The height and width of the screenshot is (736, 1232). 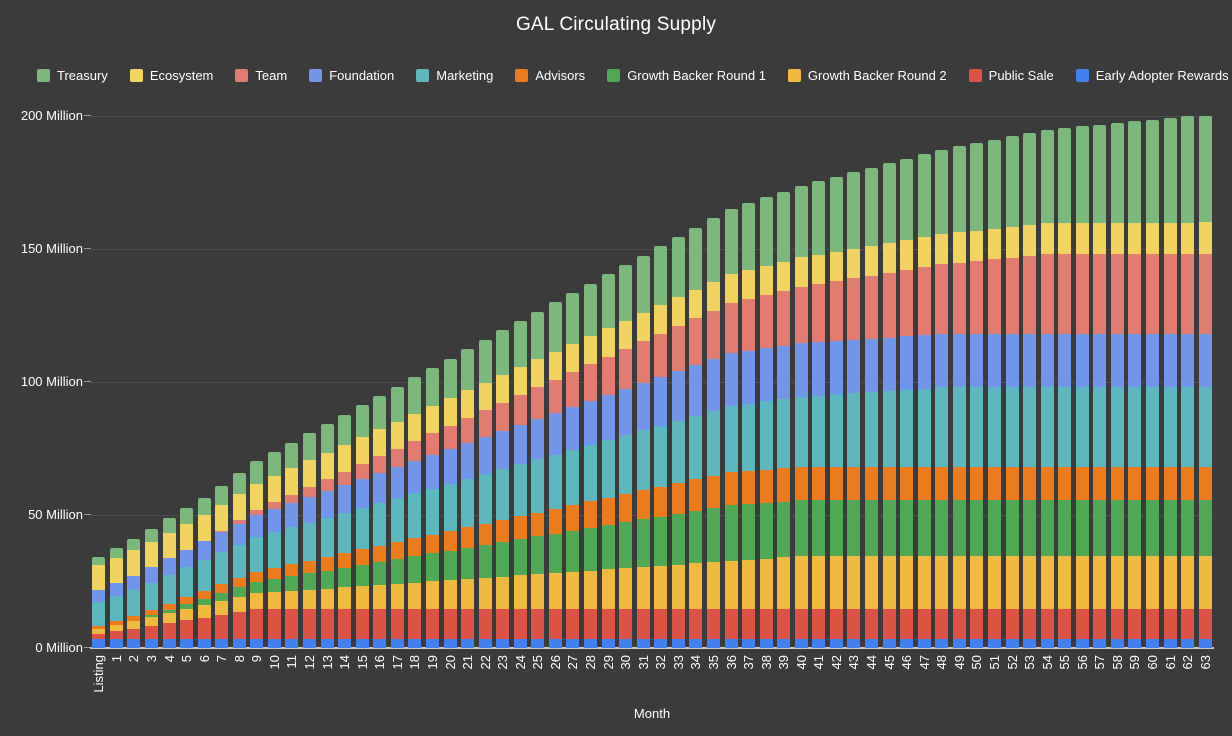 I want to click on x-axis-label: 38, so click(x=766, y=662).